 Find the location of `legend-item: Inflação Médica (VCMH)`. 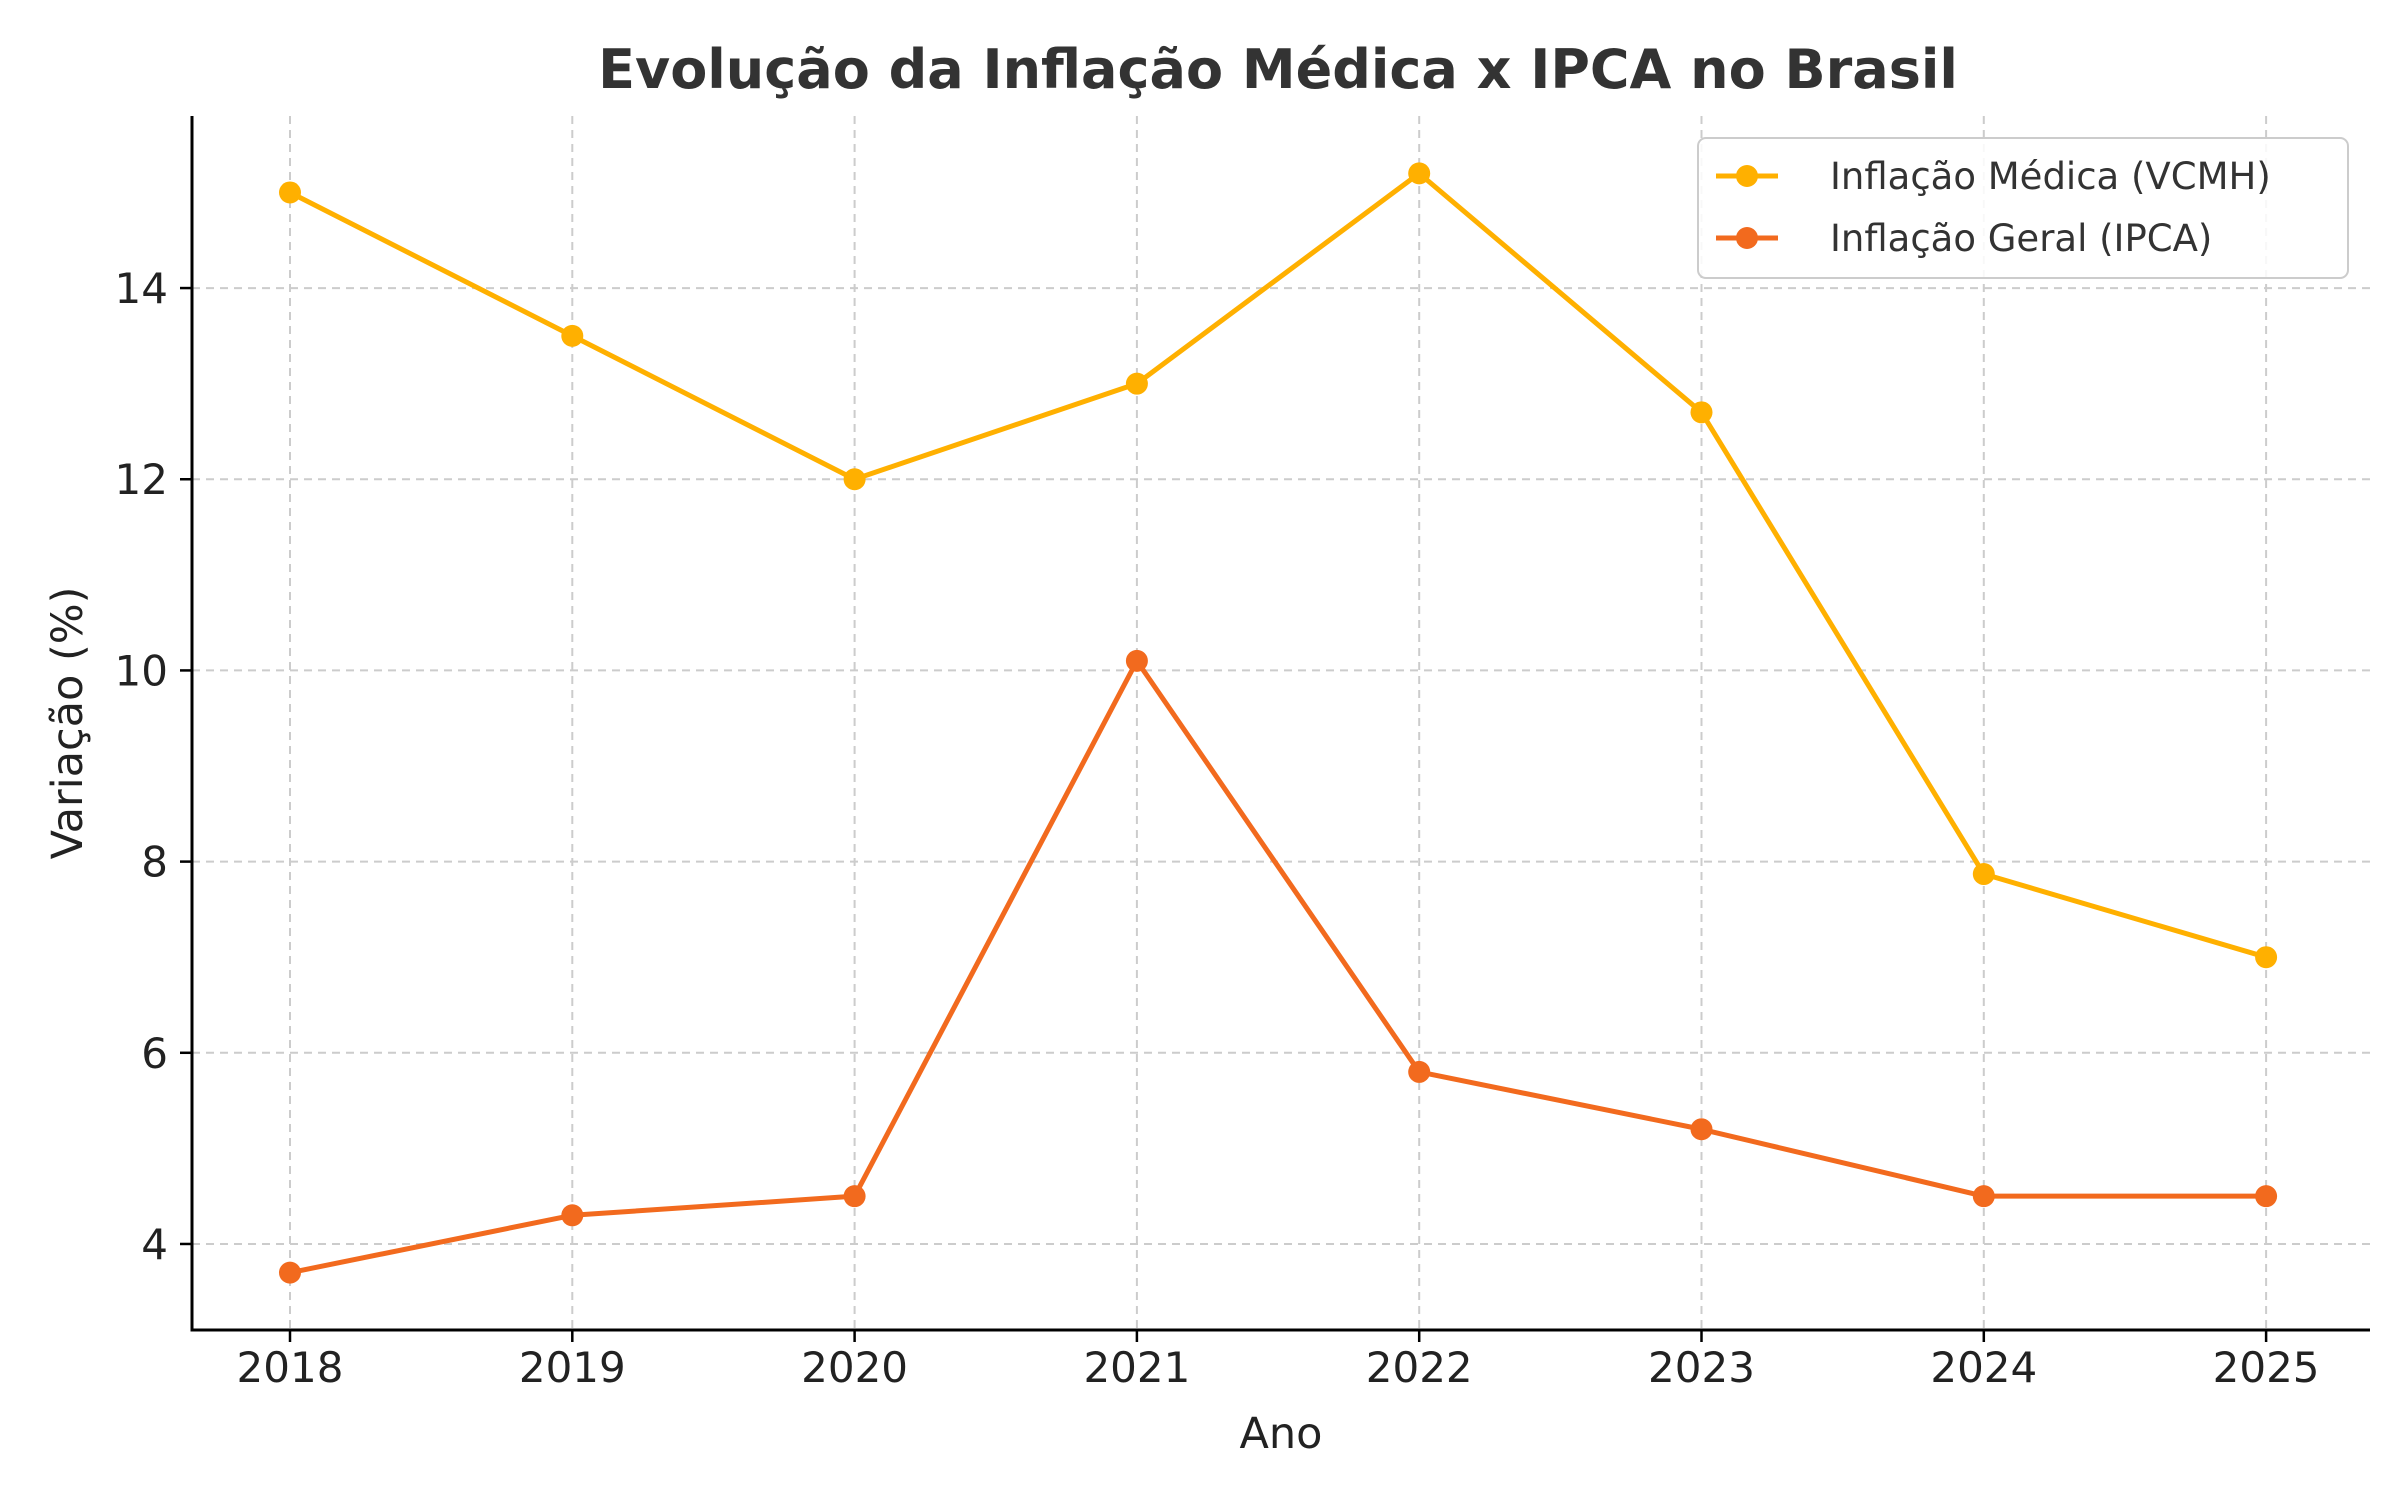

legend-item: Inflação Médica (VCMH) is located at coordinates (1993, 176).